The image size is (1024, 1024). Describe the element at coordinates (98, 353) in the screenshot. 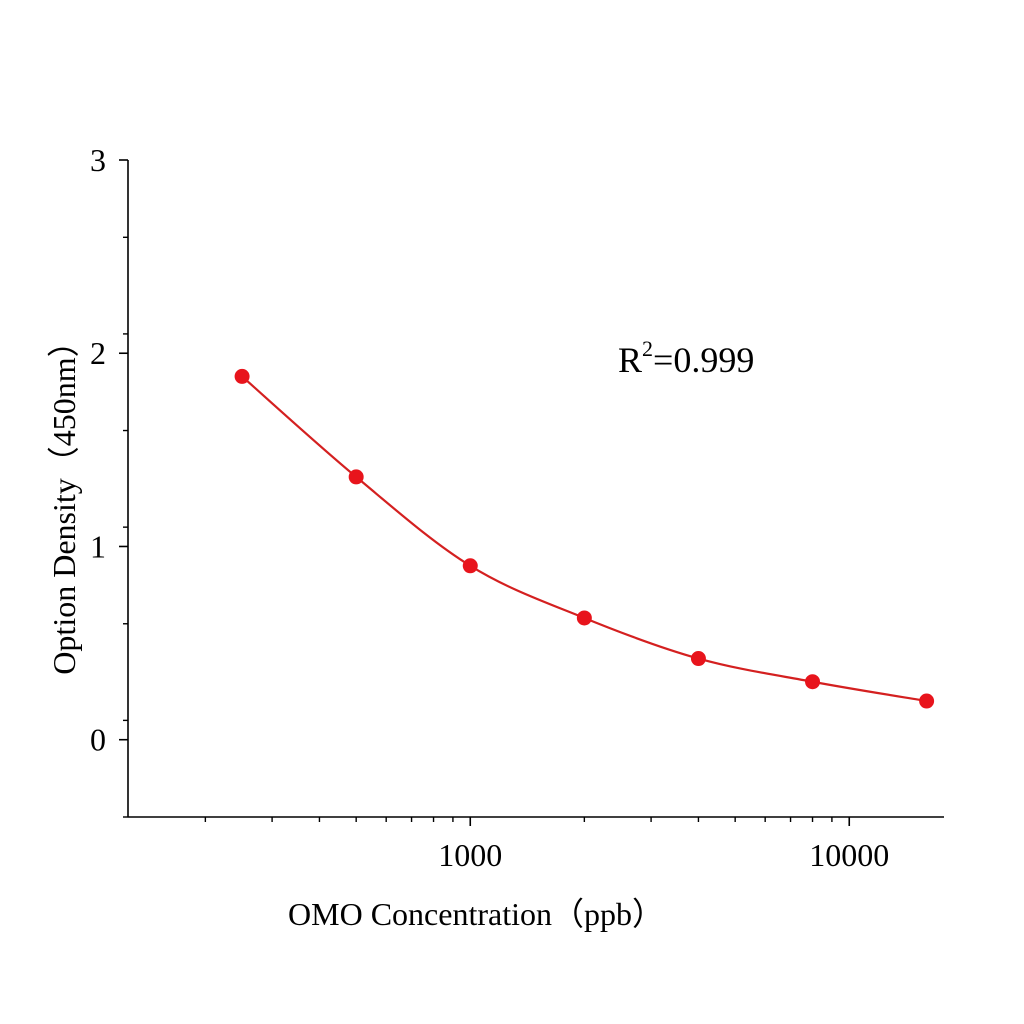

I see `y-tick-label: 2` at that location.